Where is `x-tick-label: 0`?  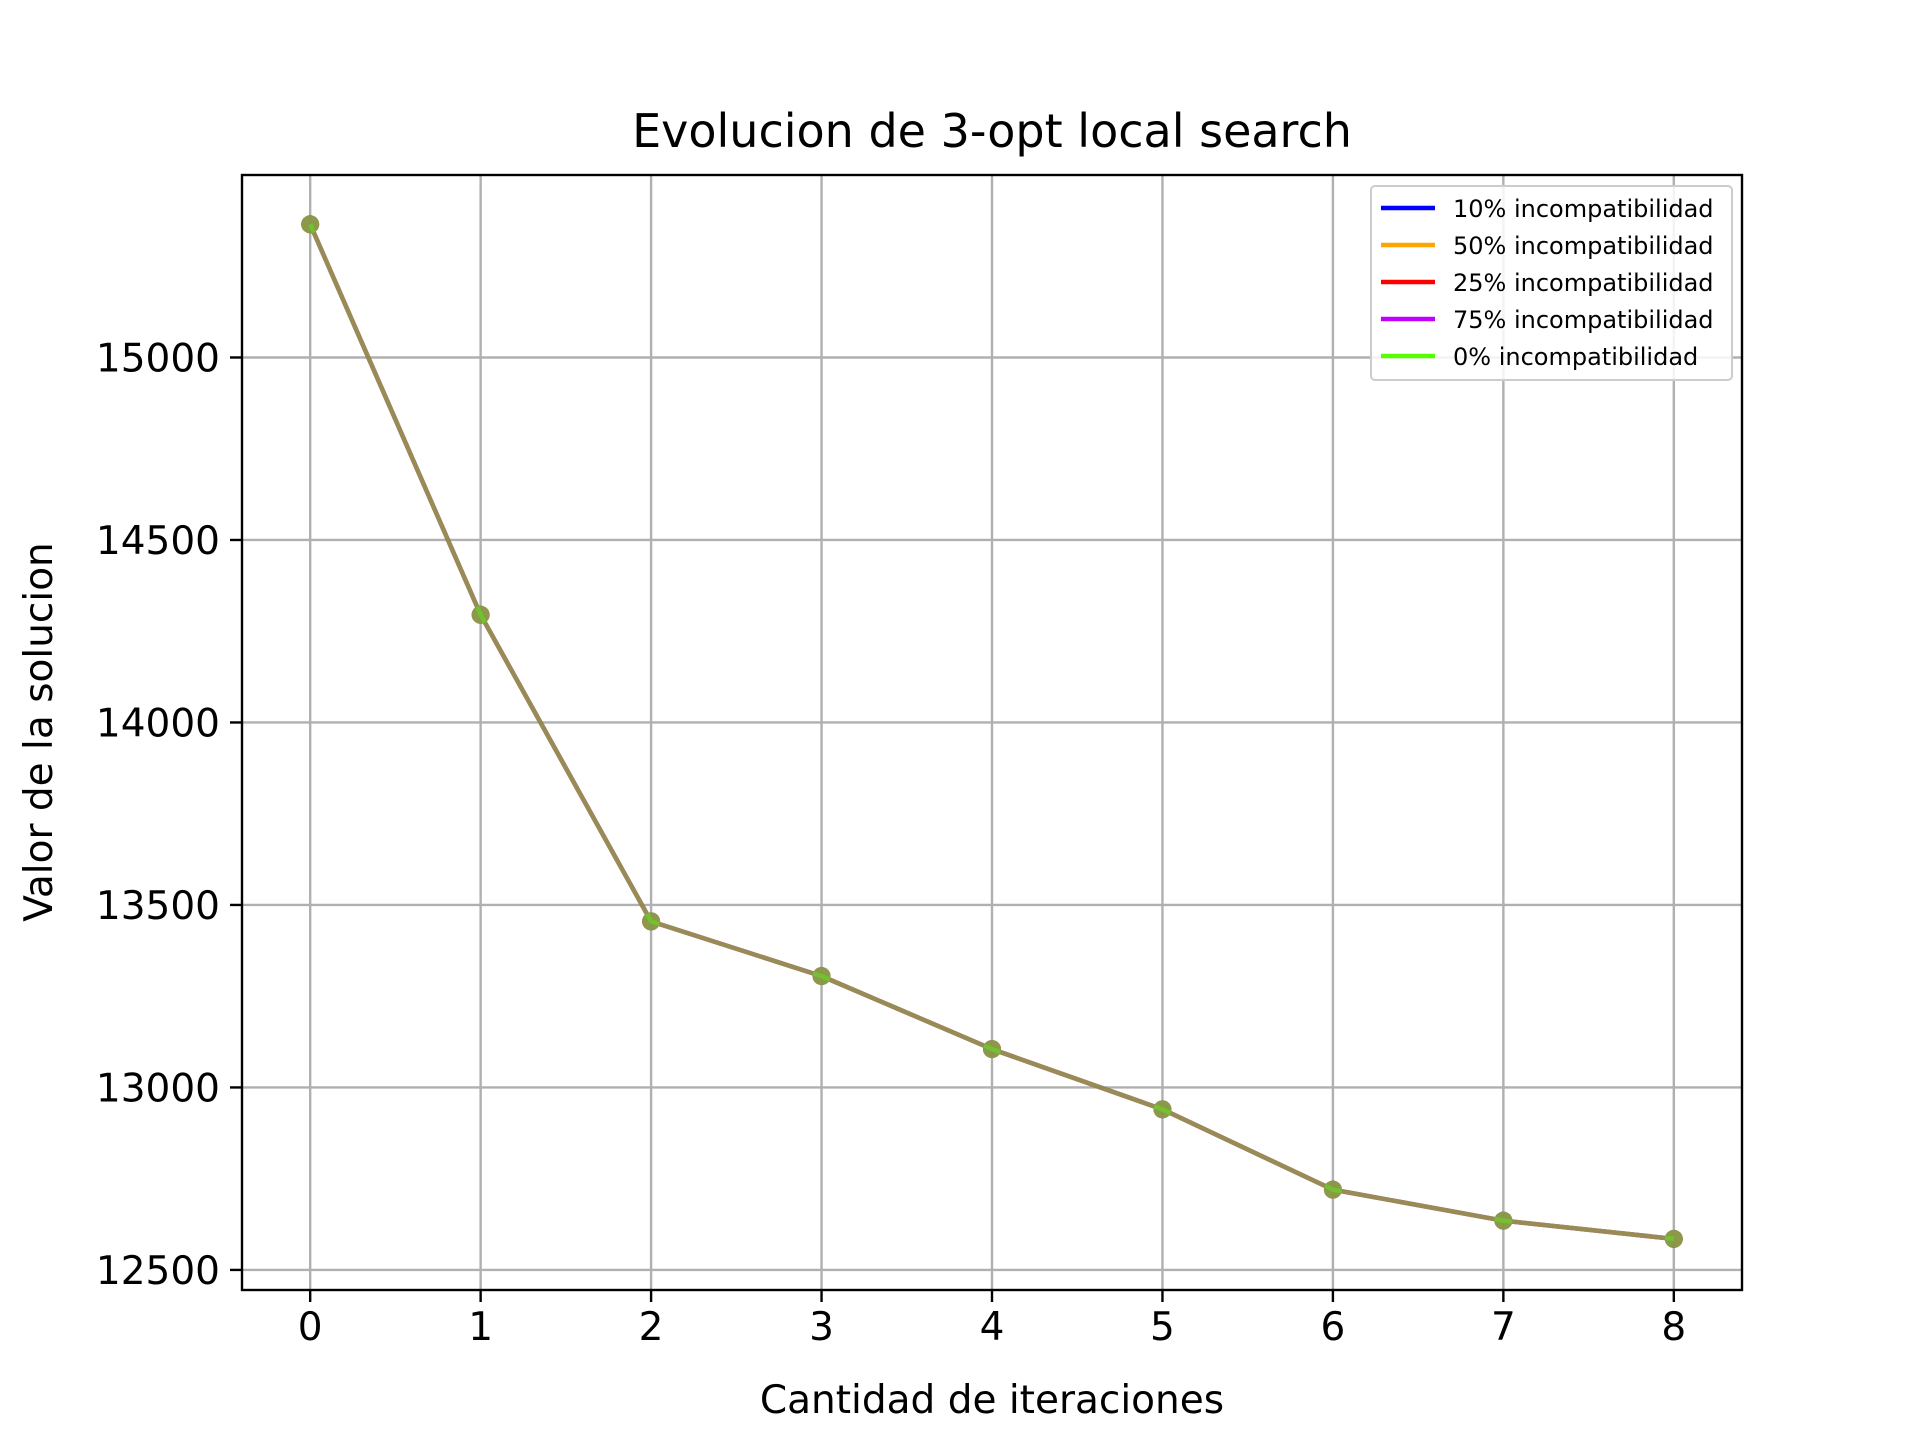 x-tick-label: 0 is located at coordinates (310, 1327).